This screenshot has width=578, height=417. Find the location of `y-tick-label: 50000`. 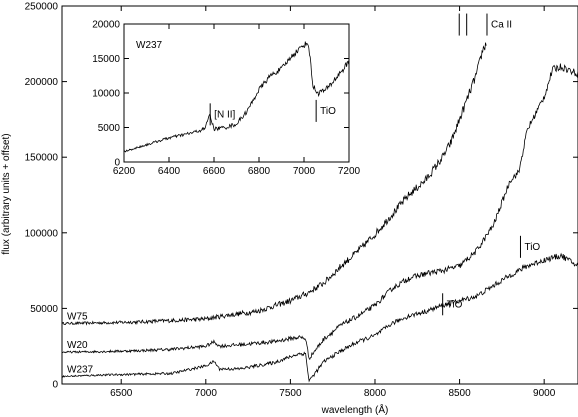

y-tick-label: 50000 is located at coordinates (44, 309).